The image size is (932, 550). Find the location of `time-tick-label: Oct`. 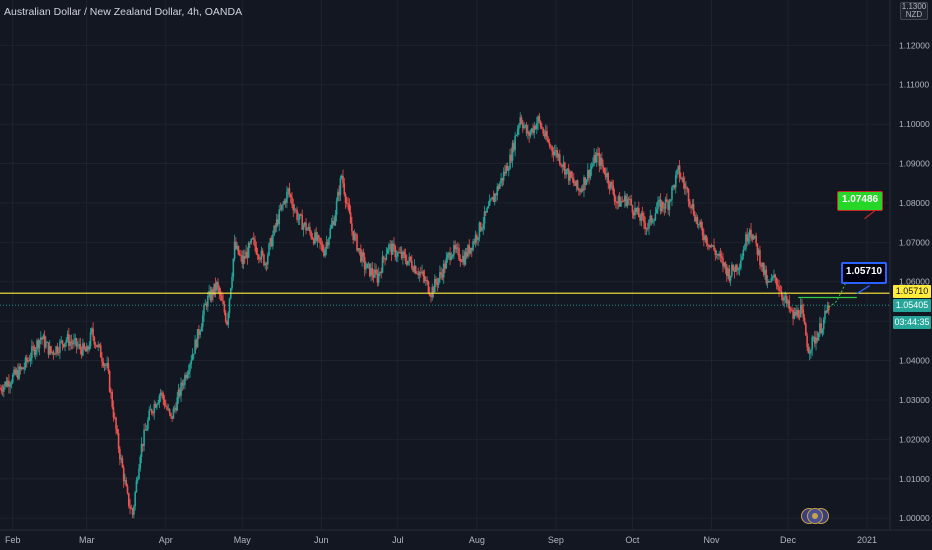

time-tick-label: Oct is located at coordinates (632, 540).